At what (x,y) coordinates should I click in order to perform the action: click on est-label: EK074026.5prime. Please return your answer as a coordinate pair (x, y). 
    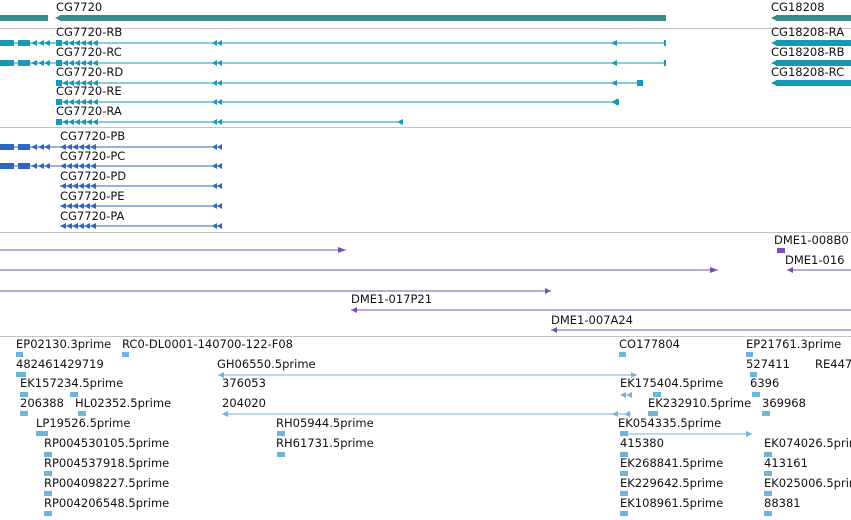
    Looking at the image, I should click on (807, 443).